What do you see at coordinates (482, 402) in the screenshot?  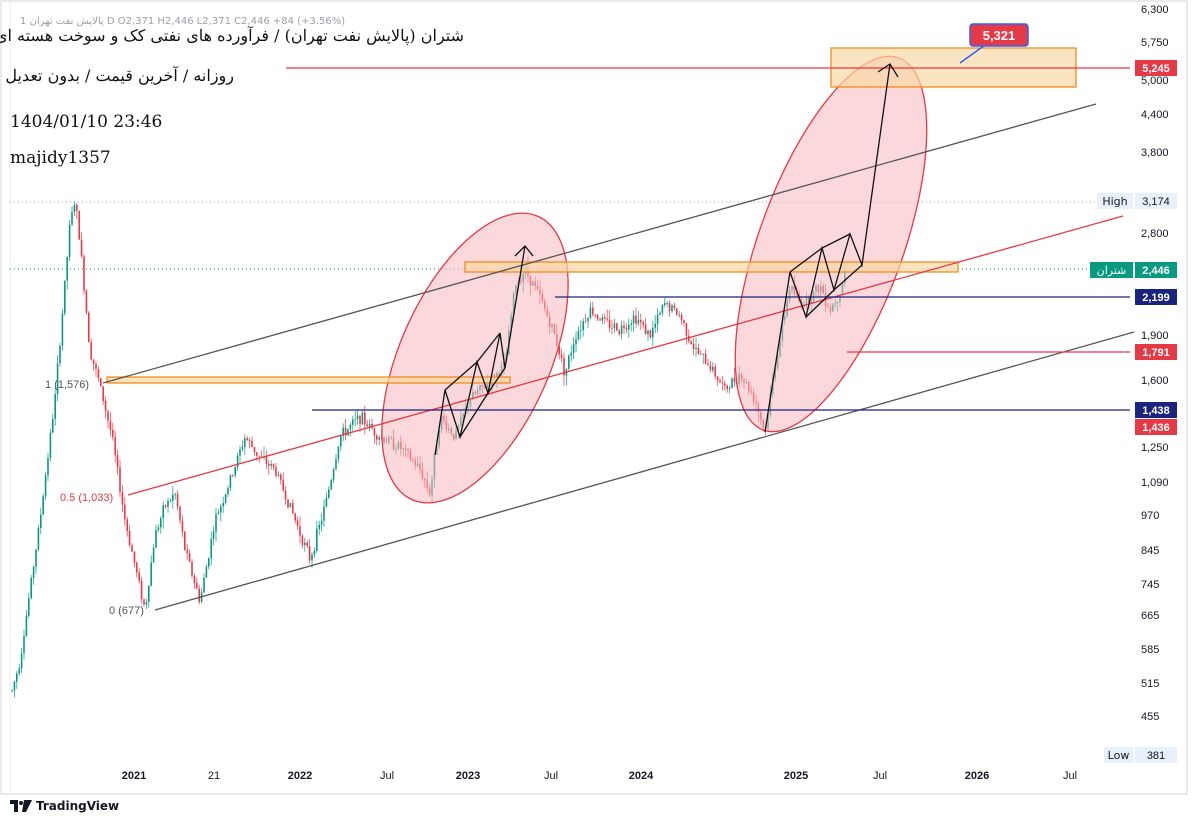 I see `zigzag-lower-2023` at bounding box center [482, 402].